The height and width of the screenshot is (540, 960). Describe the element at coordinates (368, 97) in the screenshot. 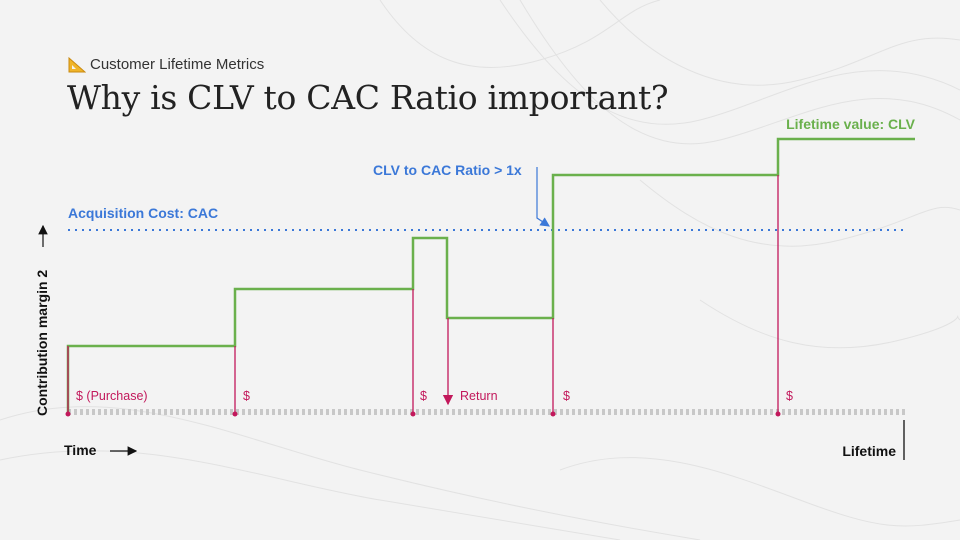

I see `page-title: Why is CLV to CAC Ratio important?` at that location.